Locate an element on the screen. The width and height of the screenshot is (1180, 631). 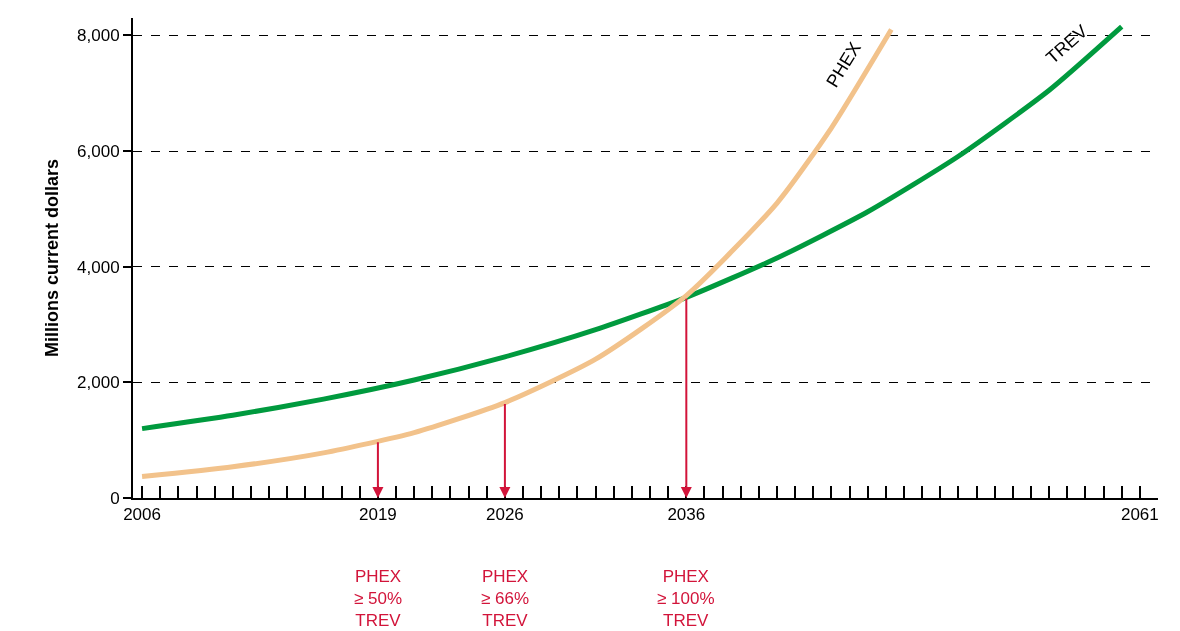
y-tick-label: 8,000 is located at coordinates (98, 36).